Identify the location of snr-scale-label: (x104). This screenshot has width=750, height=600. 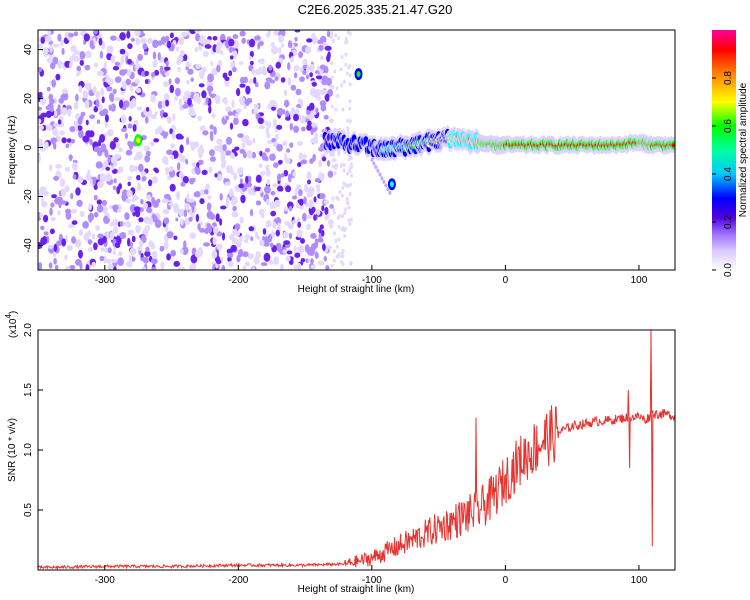
(11, 324).